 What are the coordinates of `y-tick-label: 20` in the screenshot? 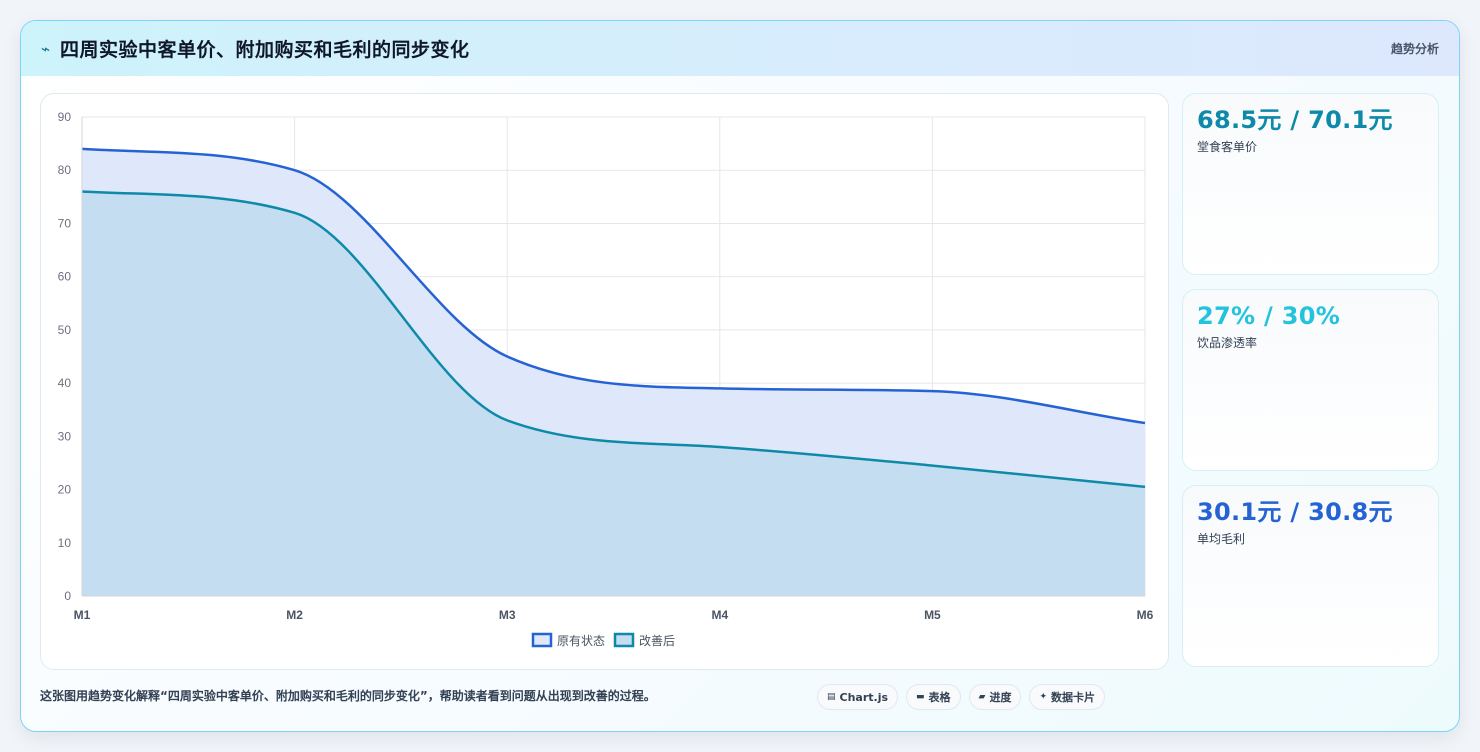 It's located at (65, 490).